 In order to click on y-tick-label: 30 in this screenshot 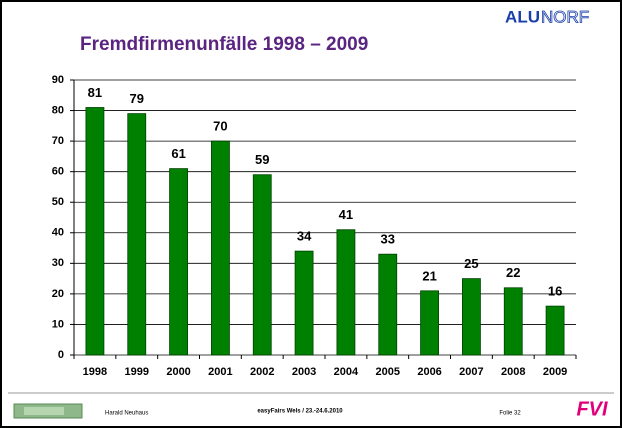, I will do `click(58, 263)`.